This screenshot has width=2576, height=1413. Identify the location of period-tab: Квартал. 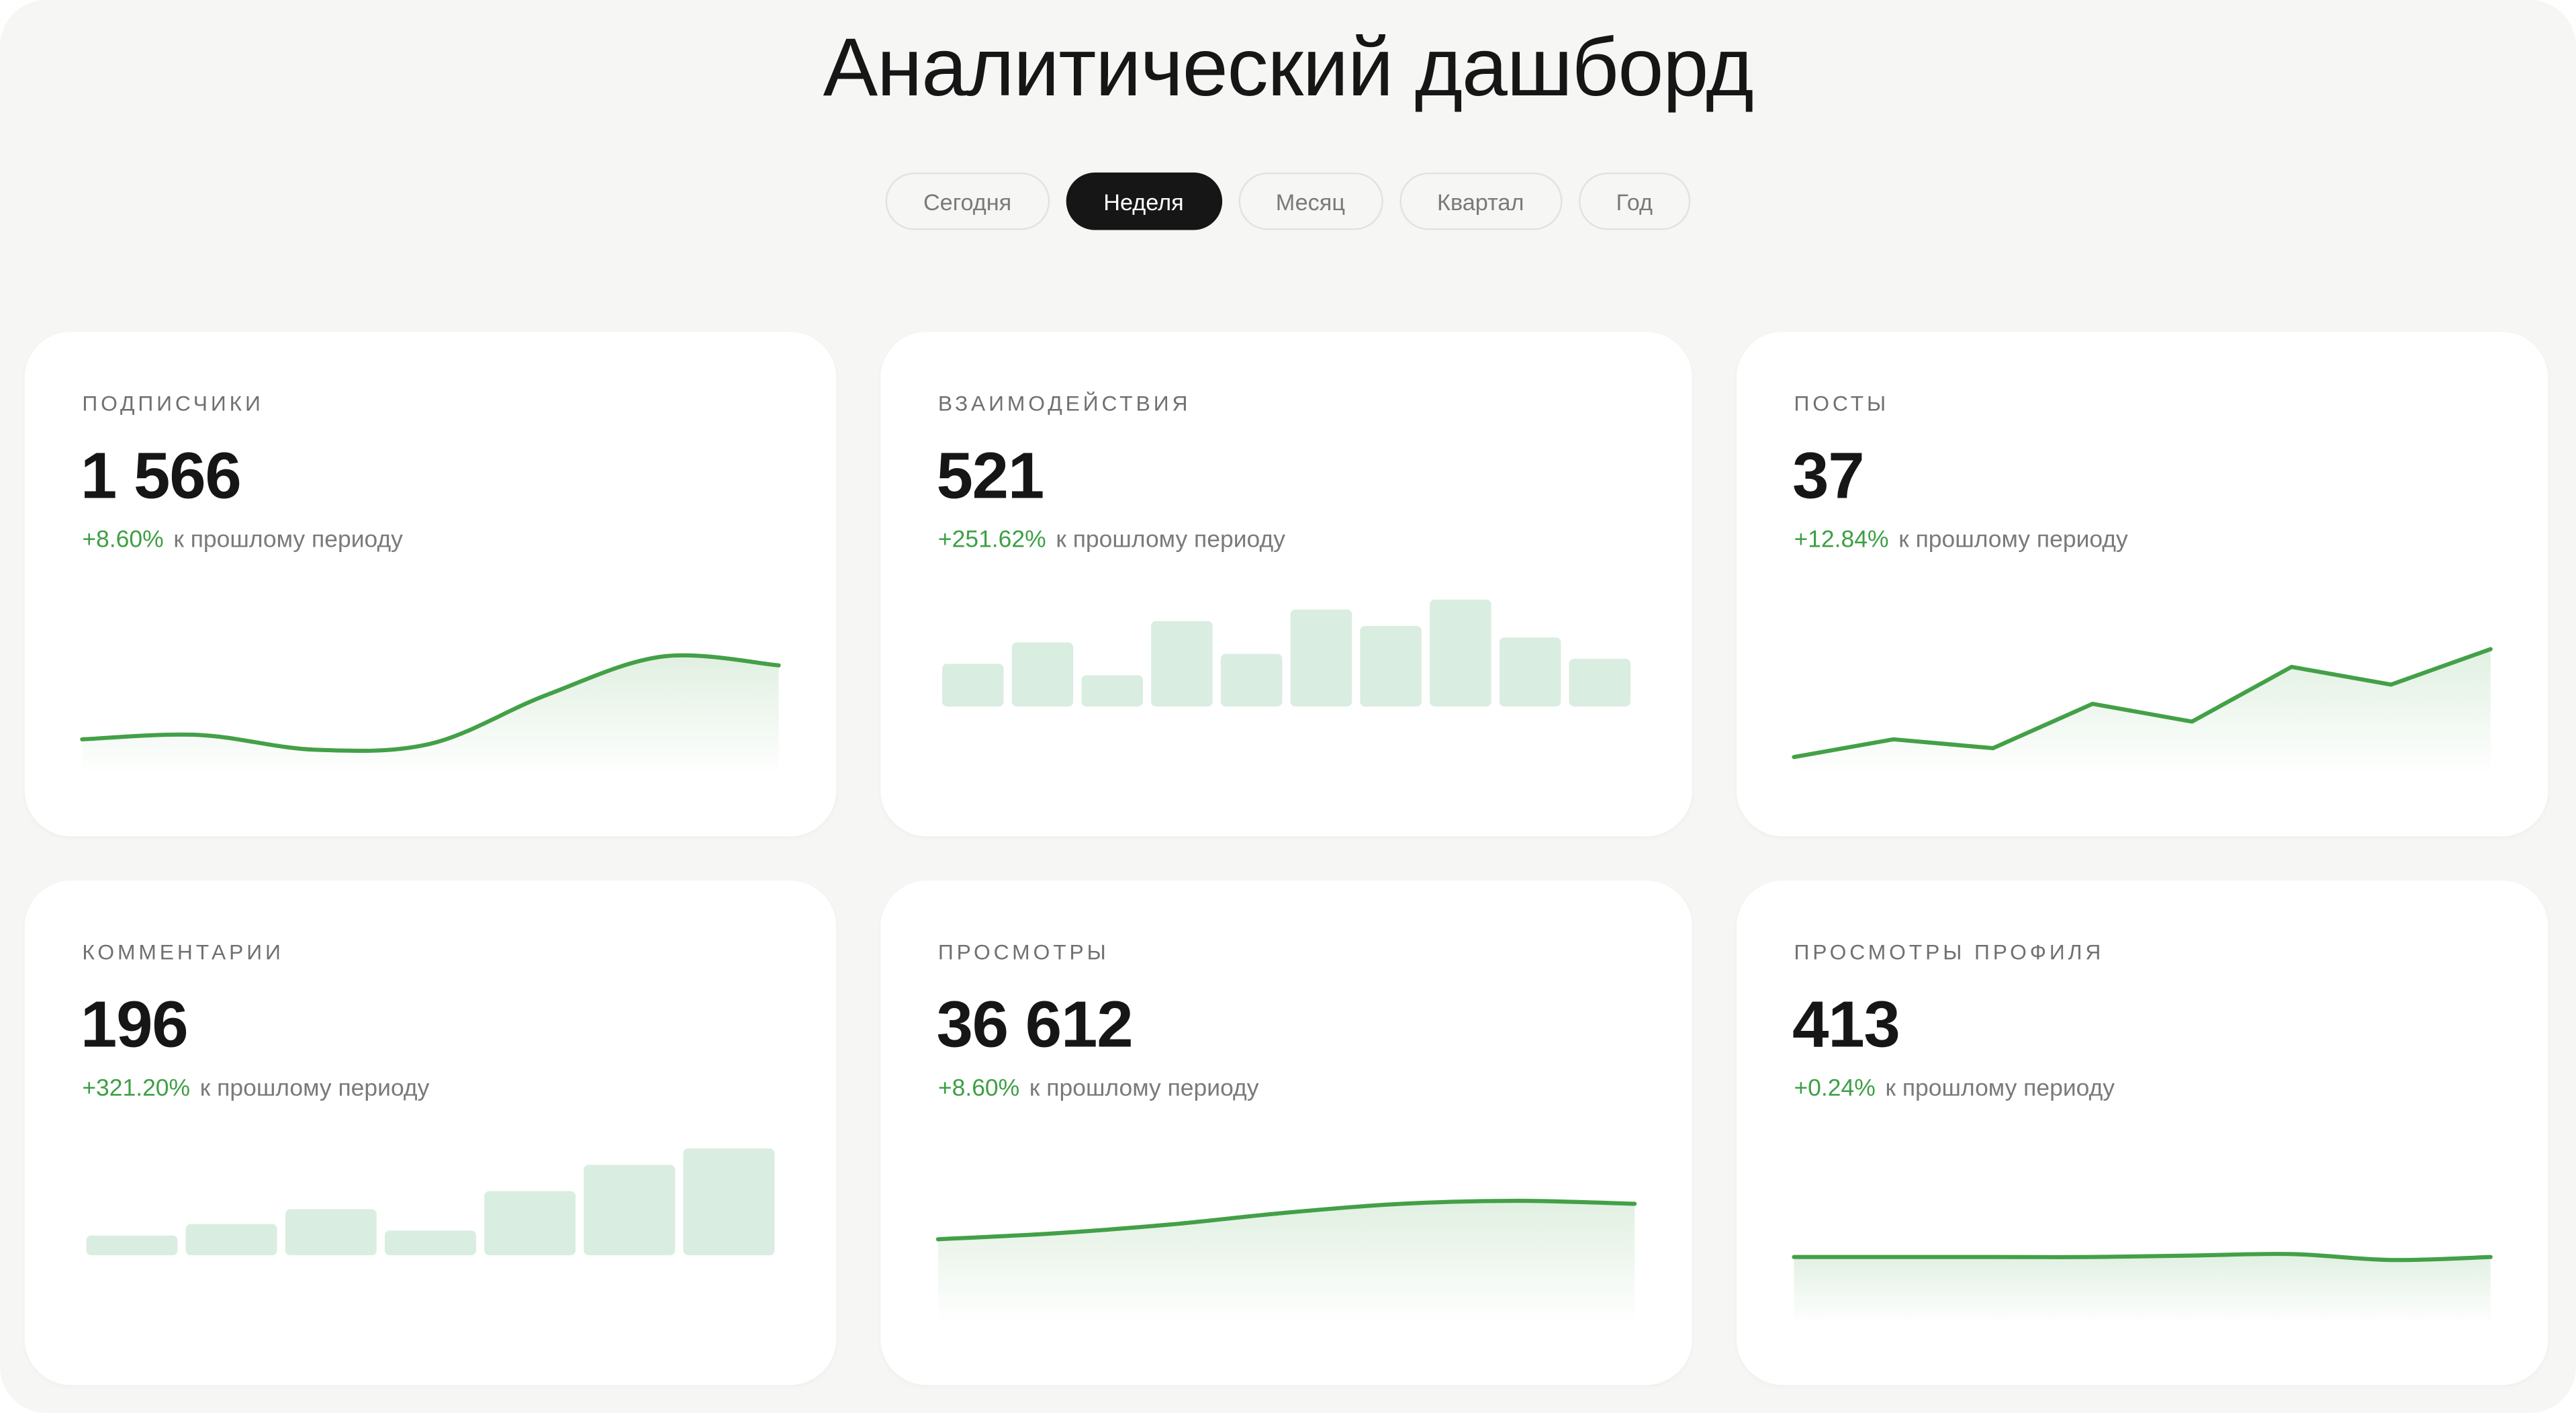
(1480, 201).